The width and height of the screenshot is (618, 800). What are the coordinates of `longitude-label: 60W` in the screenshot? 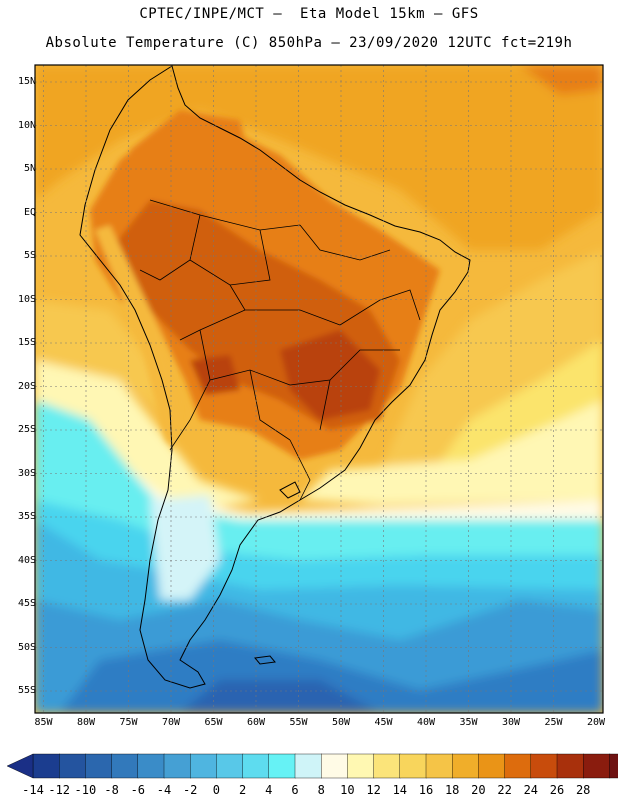 It's located at (256, 722).